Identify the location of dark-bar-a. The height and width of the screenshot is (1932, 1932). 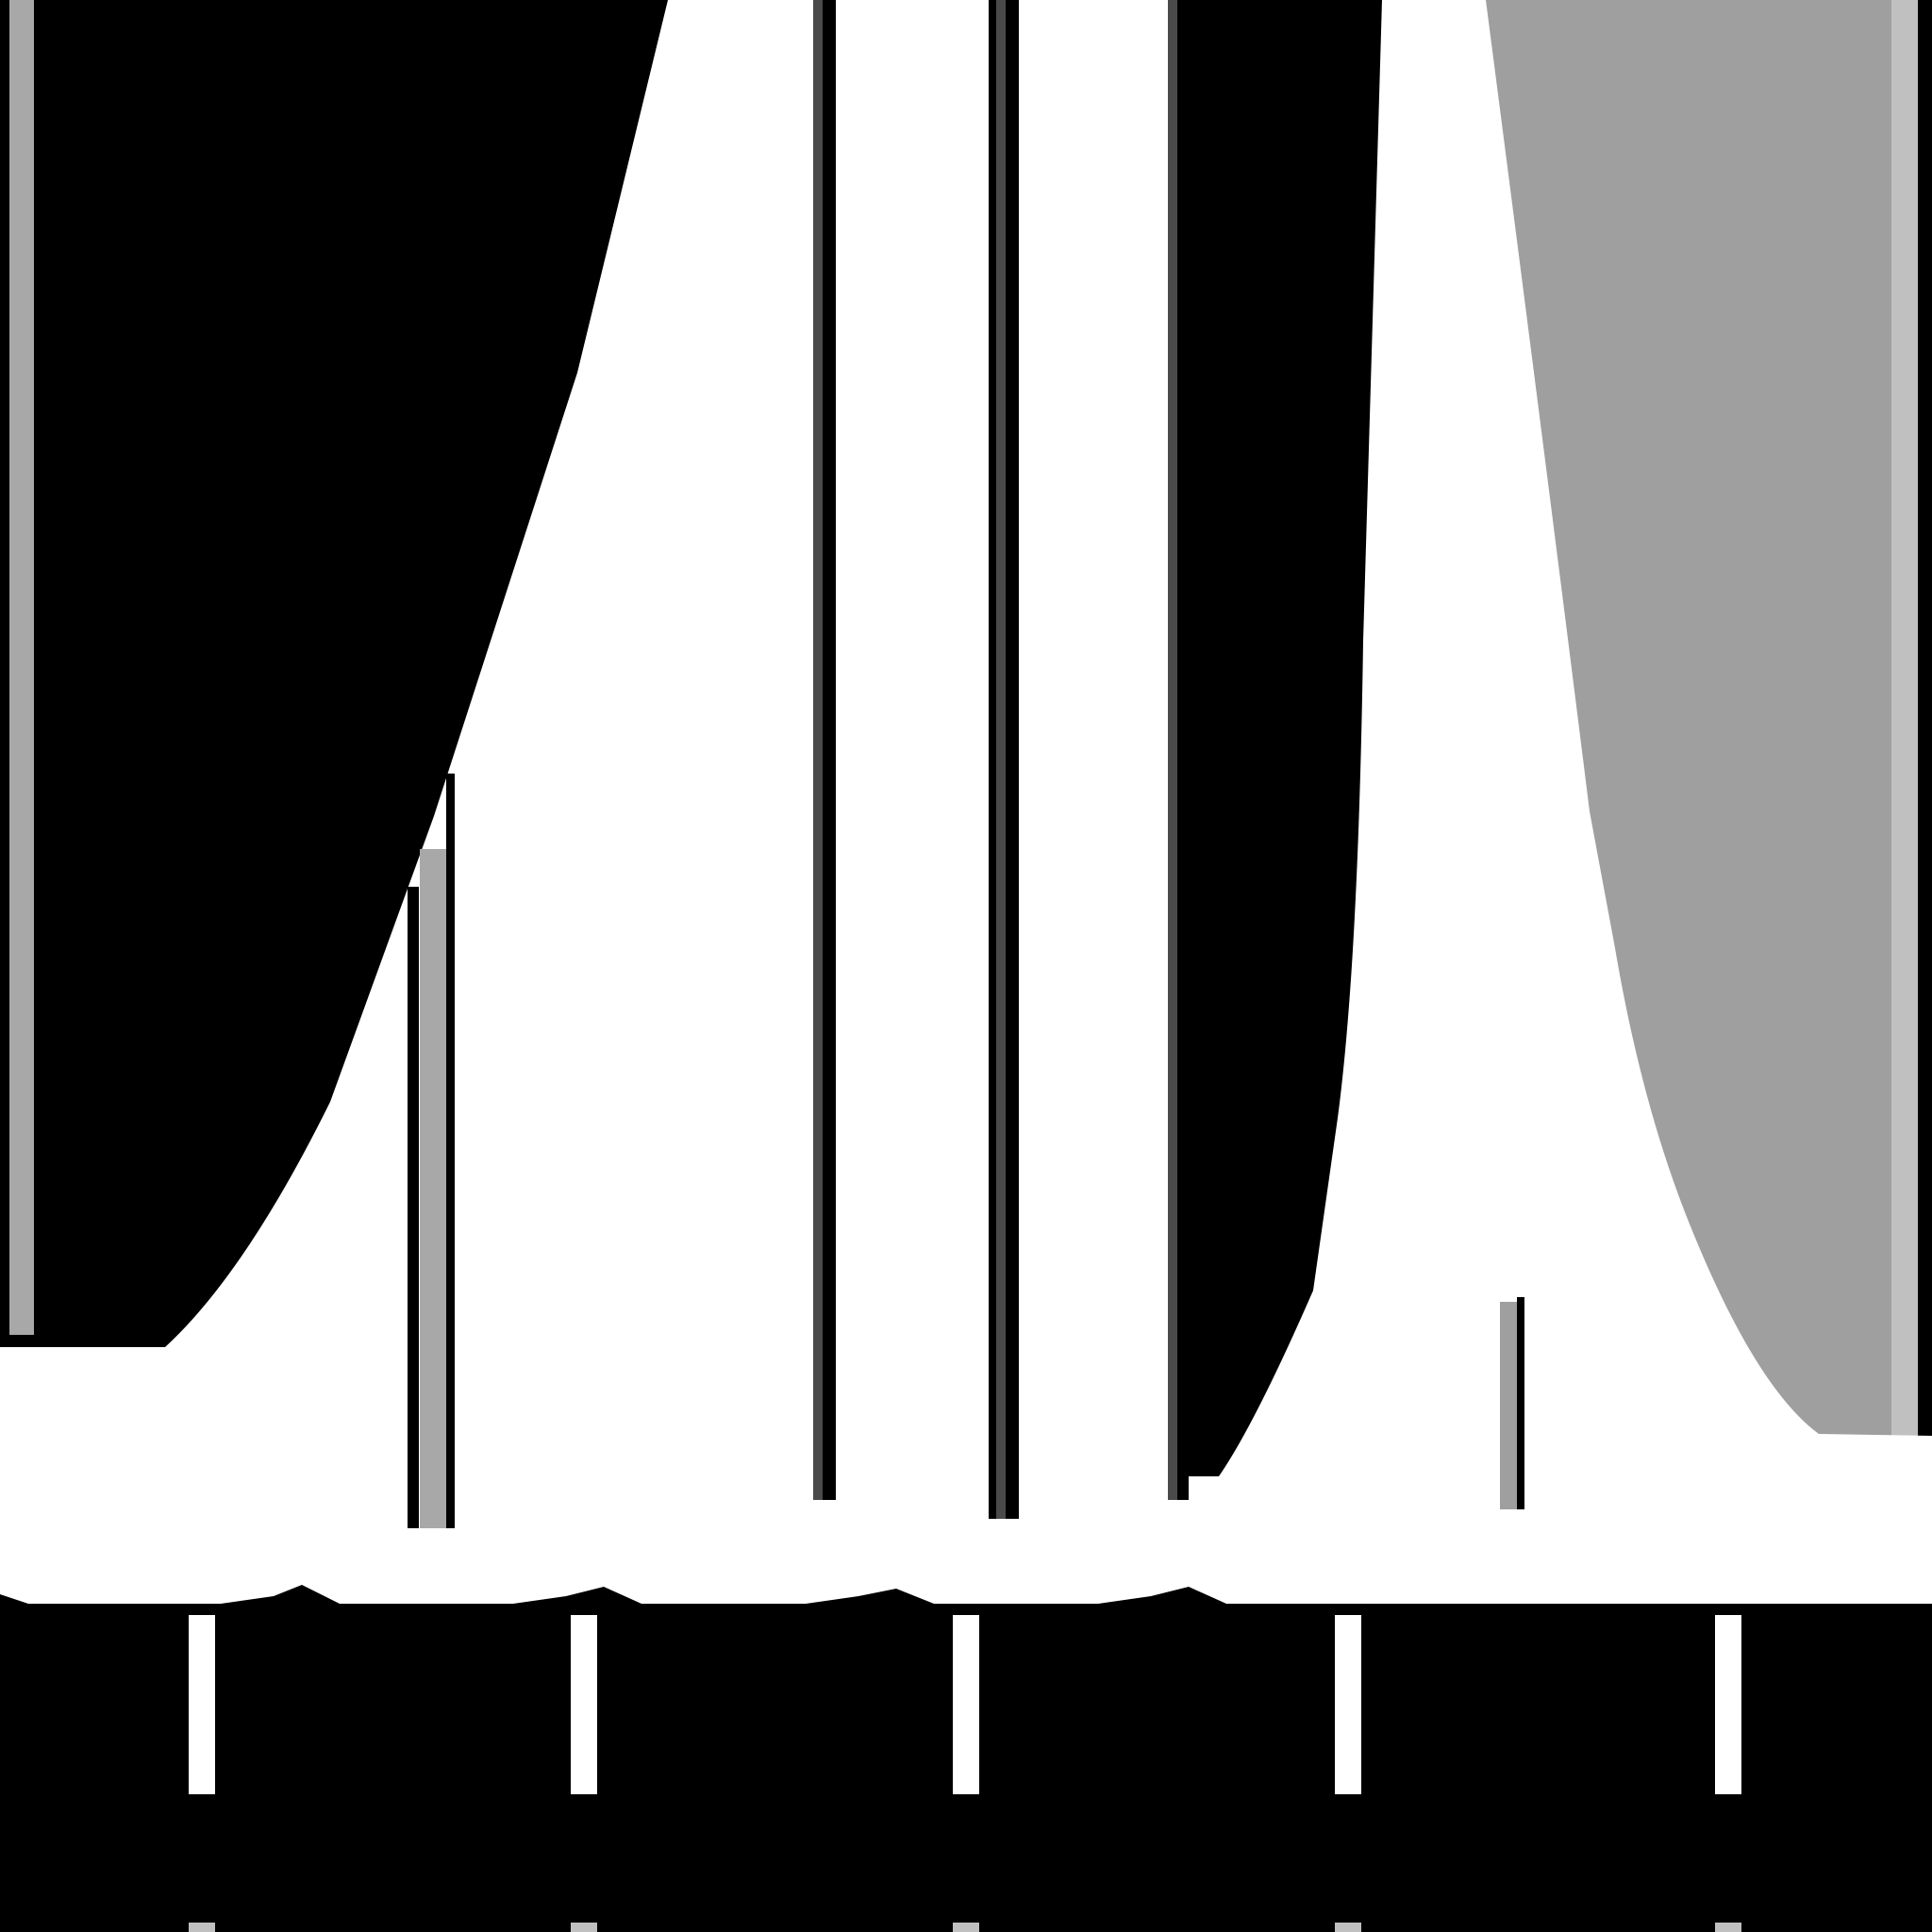
(413, 1207).